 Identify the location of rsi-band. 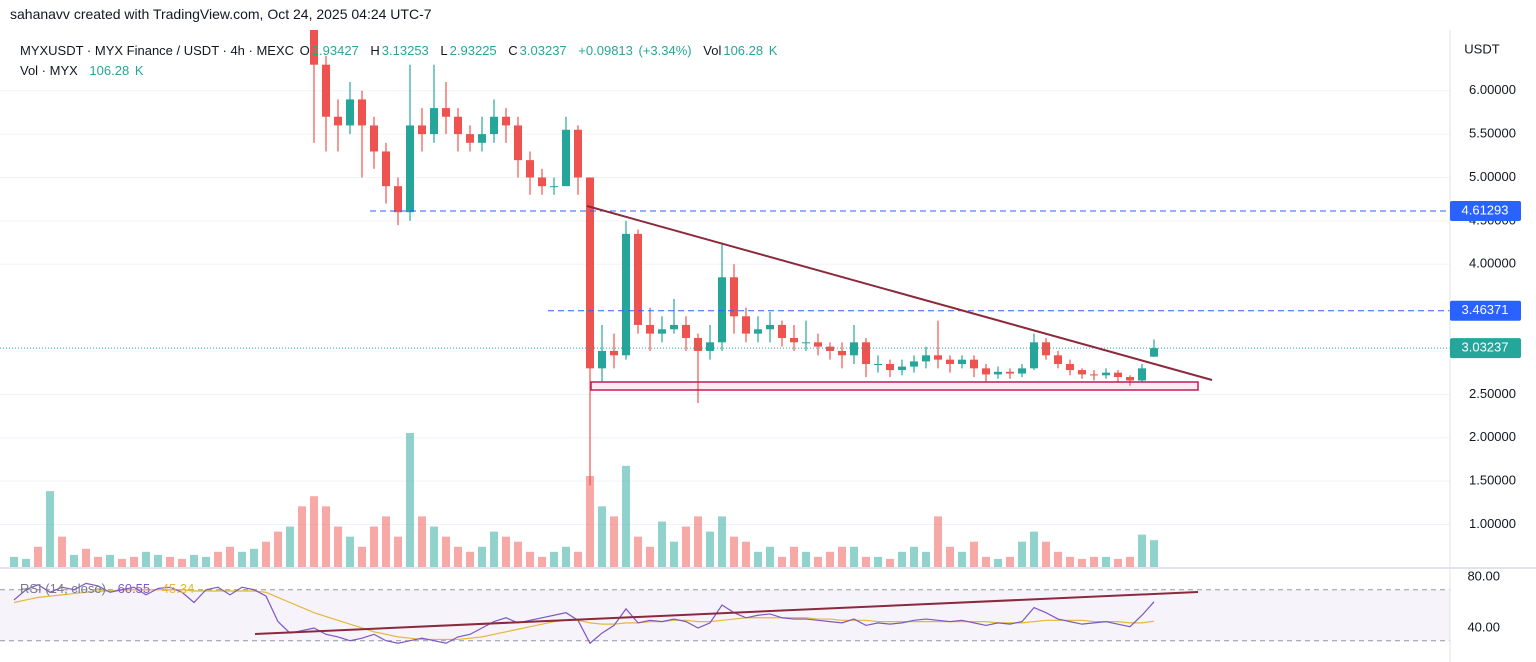
(725, 615).